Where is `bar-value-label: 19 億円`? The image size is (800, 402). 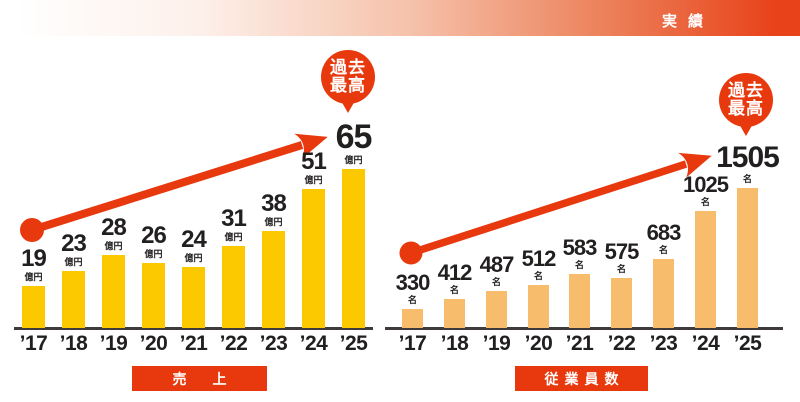 bar-value-label: 19 億円 is located at coordinates (37, 264).